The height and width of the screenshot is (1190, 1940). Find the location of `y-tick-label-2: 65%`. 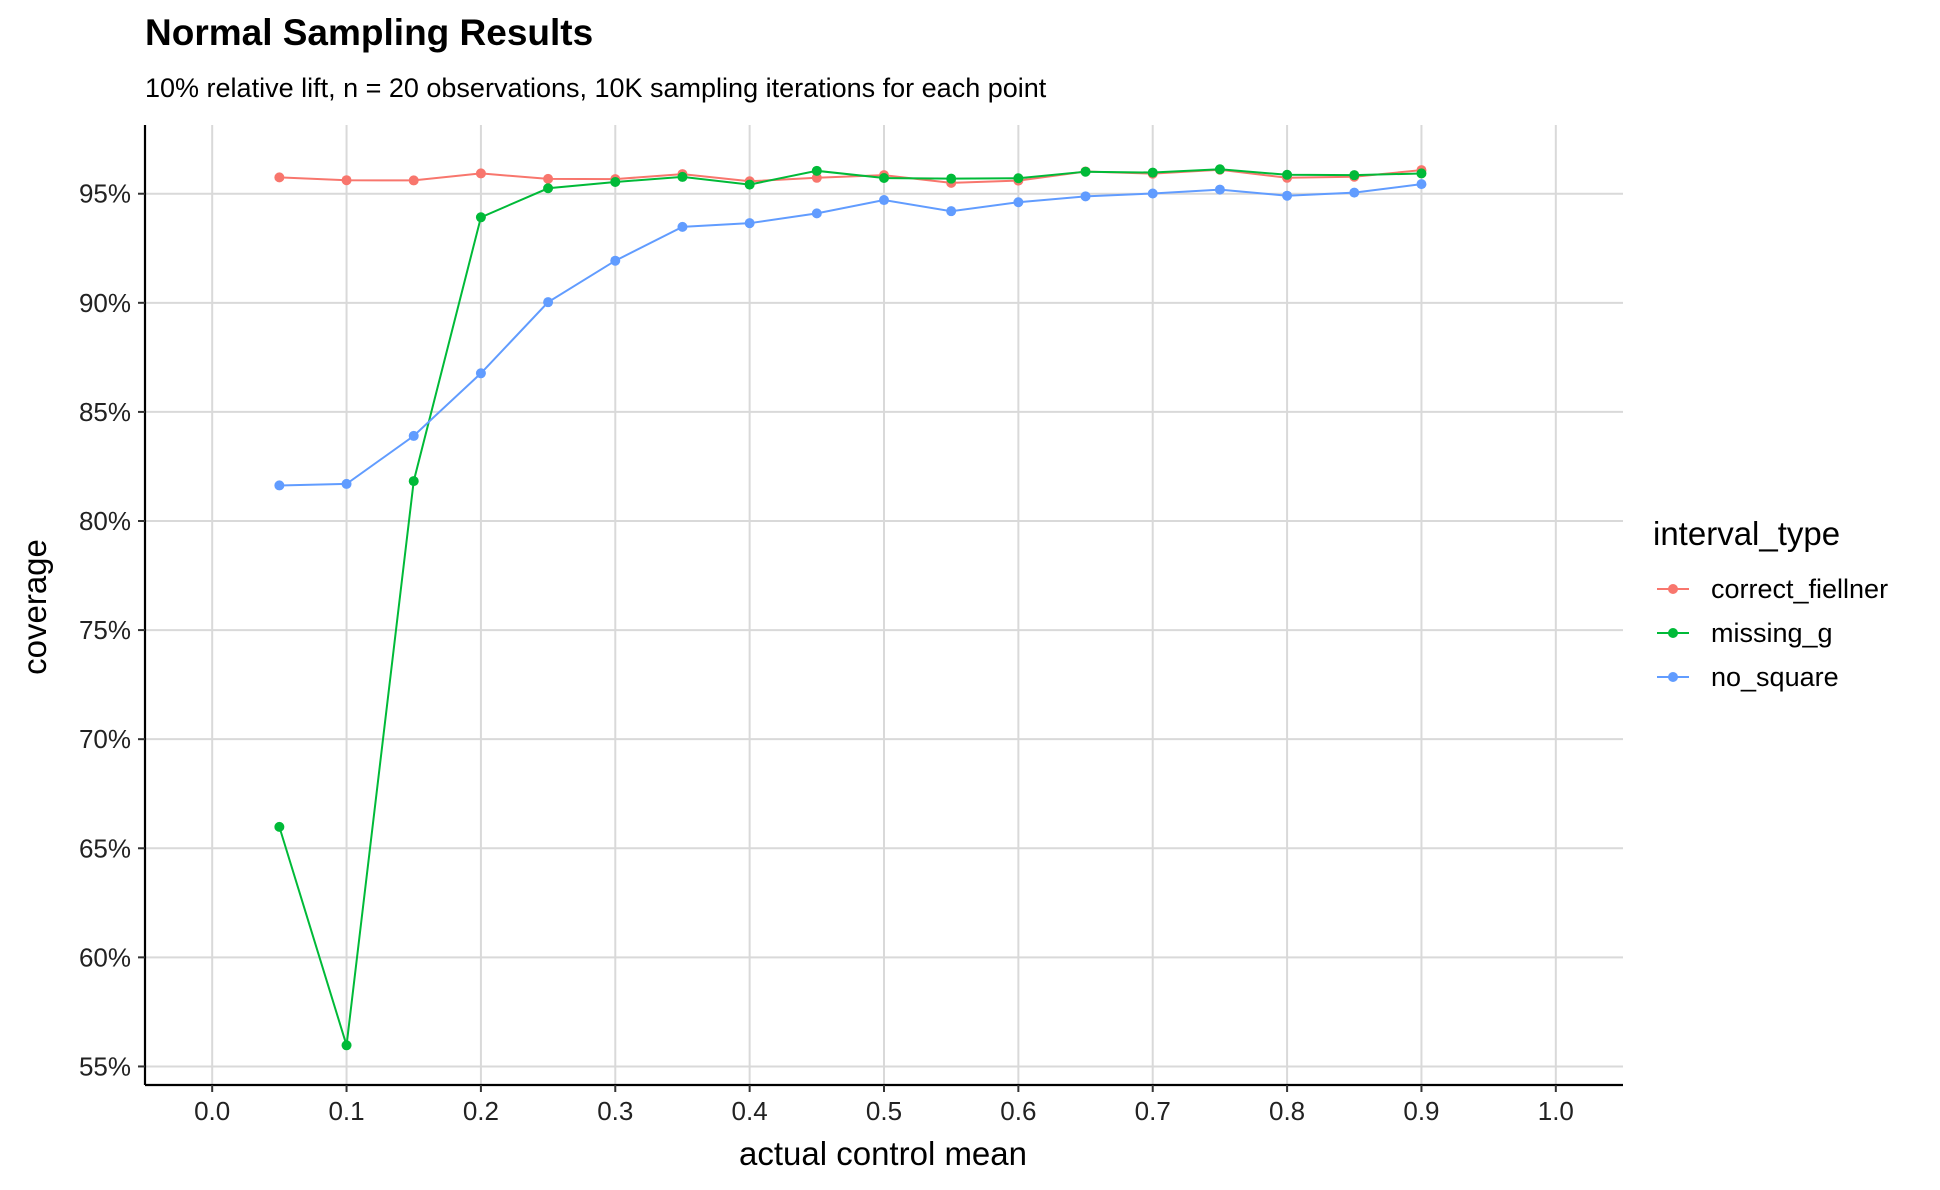

y-tick-label-2: 65% is located at coordinates (105, 848).